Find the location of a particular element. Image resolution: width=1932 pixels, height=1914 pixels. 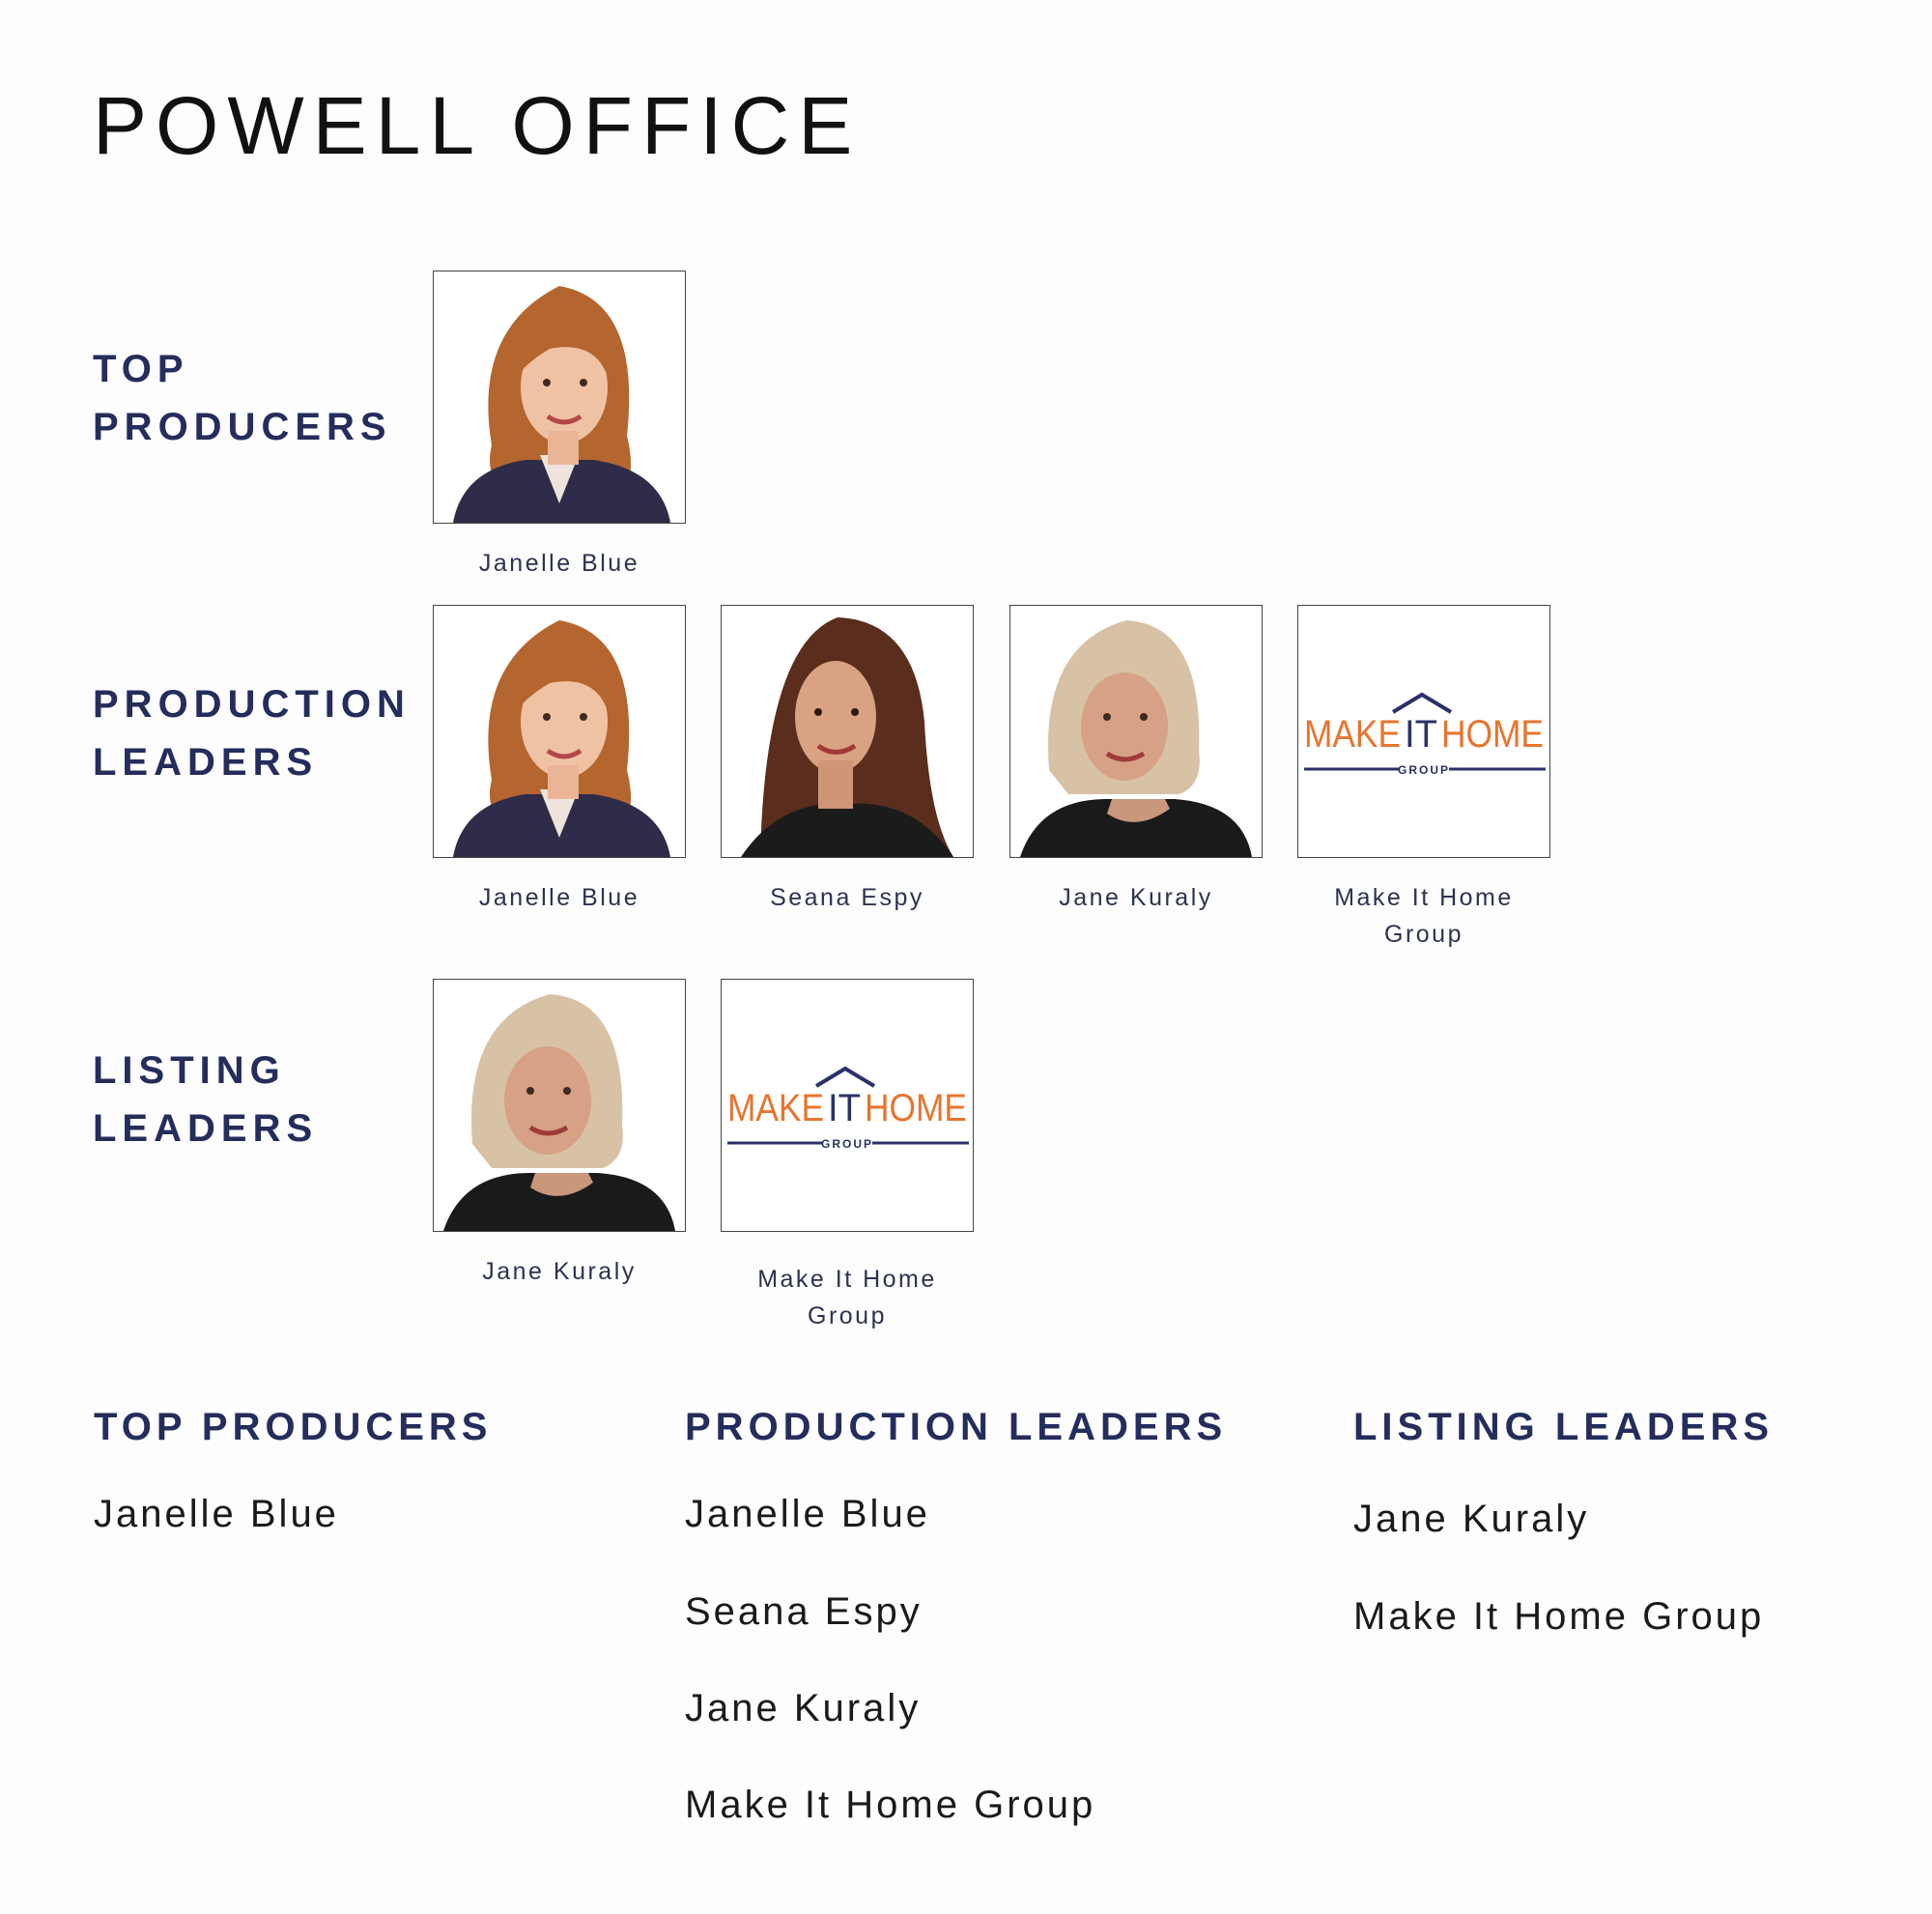

label-line: PRODUCERS is located at coordinates (242, 427).